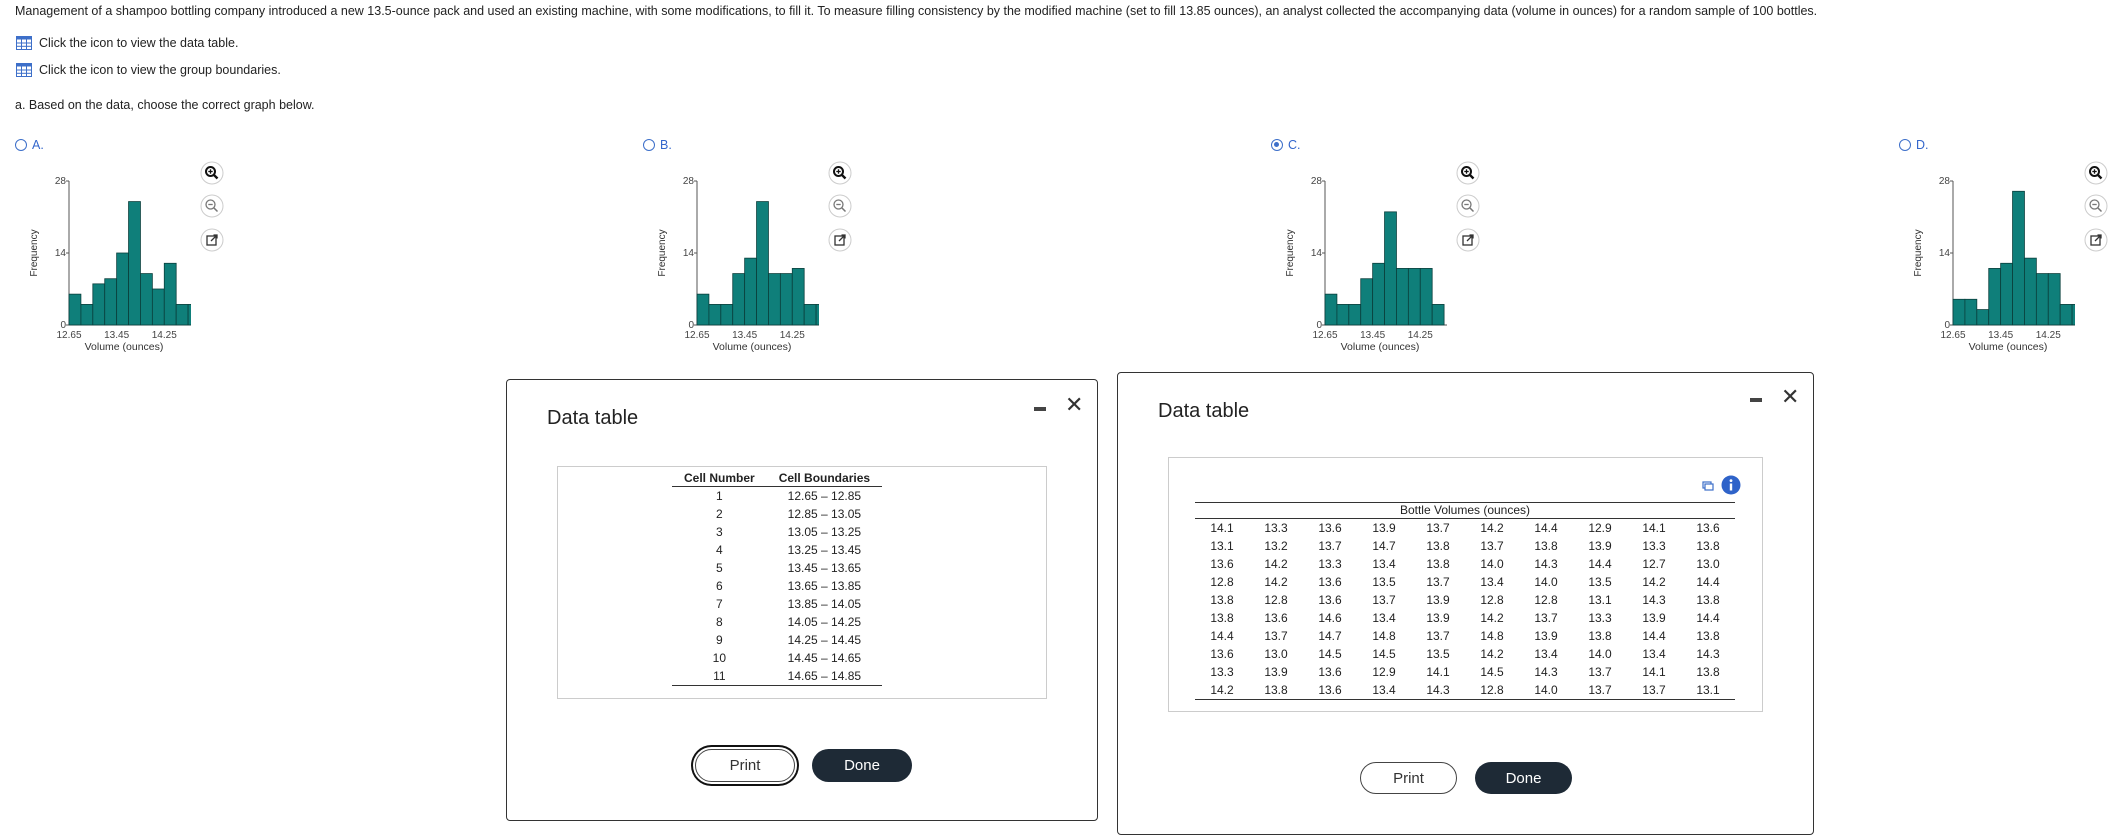  What do you see at coordinates (1600, 528) in the screenshot?
I see `volume-cell: 12.9` at bounding box center [1600, 528].